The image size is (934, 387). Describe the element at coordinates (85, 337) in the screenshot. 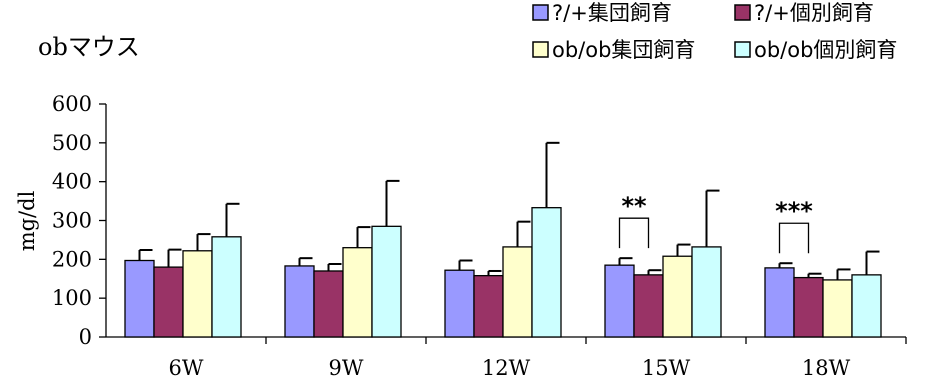

I see `y-tick-label-0: 0` at that location.